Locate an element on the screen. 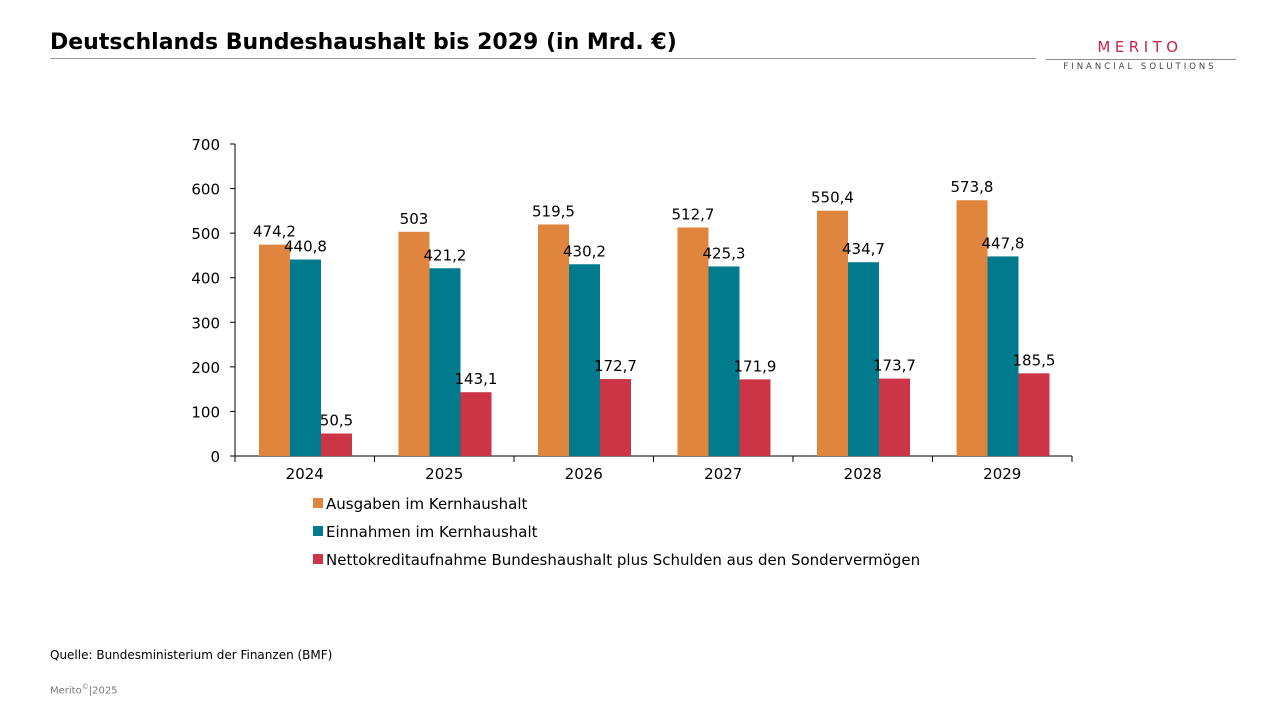  logo-name: MERITO is located at coordinates (1140, 47).